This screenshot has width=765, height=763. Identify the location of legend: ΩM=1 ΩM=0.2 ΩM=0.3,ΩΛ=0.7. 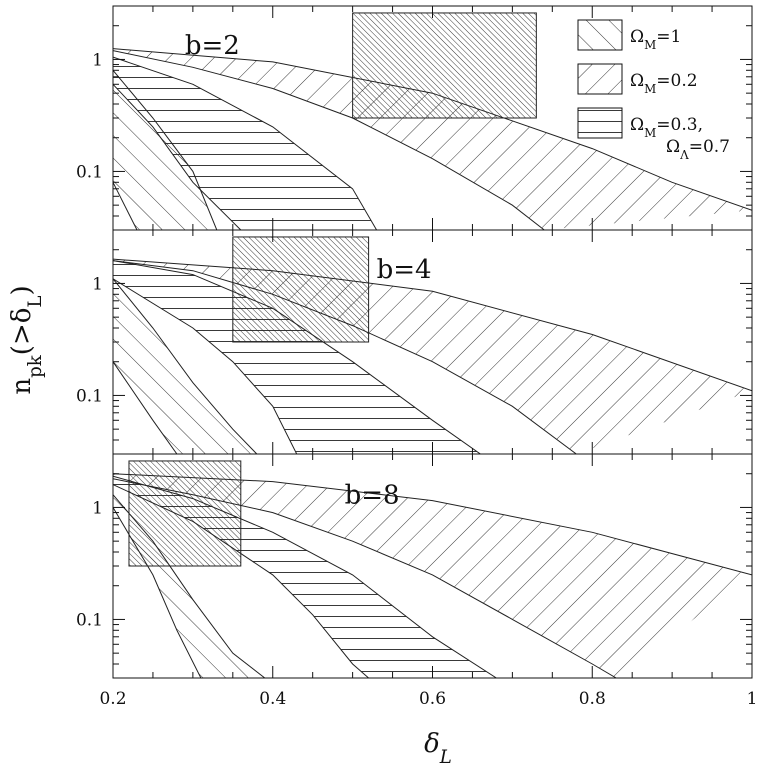
(653, 90).